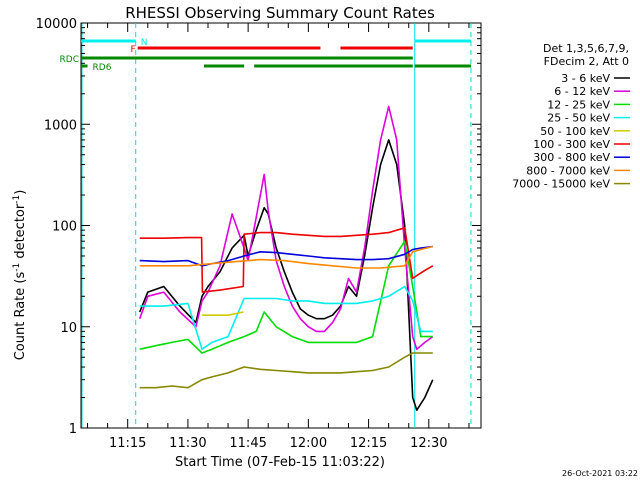  Describe the element at coordinates (600, 473) in the screenshot. I see `footer-timestamp: 26-Oct-2021 03:22` at that location.